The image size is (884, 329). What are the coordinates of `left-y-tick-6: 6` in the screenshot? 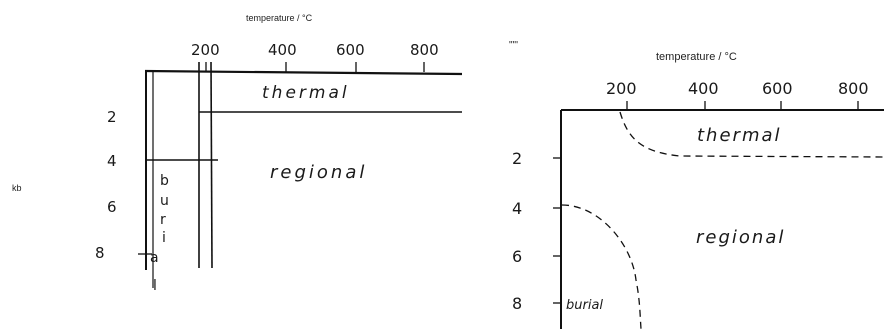 It's located at (112, 207).